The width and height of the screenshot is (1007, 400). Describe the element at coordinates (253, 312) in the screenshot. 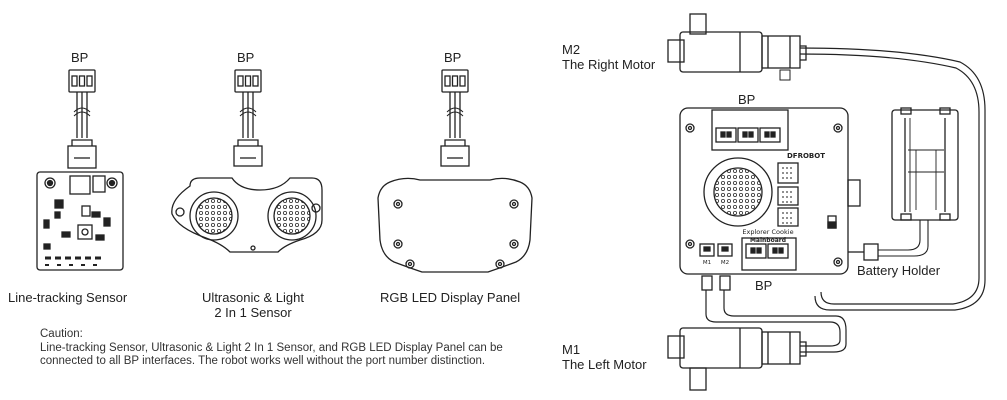

I see `ultrasonic-sensor-label-line2: 2 In 1 Sensor` at that location.